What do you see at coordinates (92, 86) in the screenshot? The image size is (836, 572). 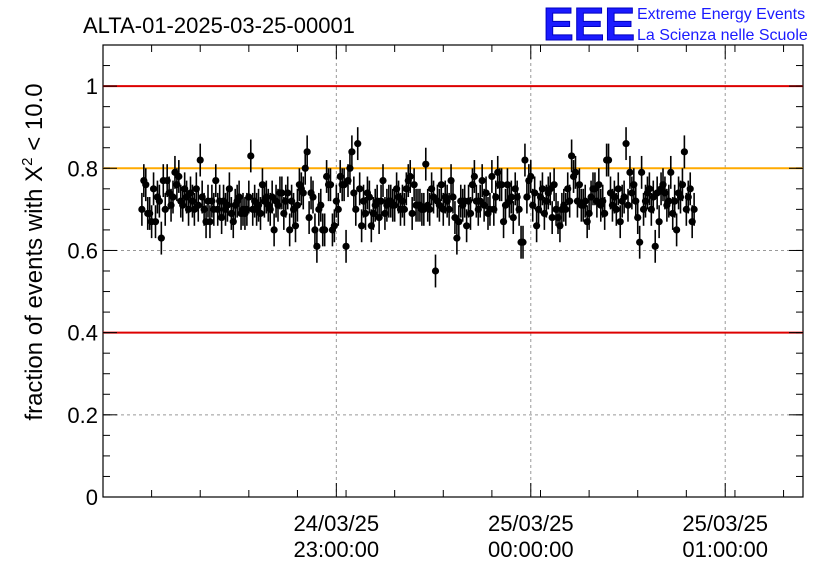 I see `y-tick-label: 1` at bounding box center [92, 86].